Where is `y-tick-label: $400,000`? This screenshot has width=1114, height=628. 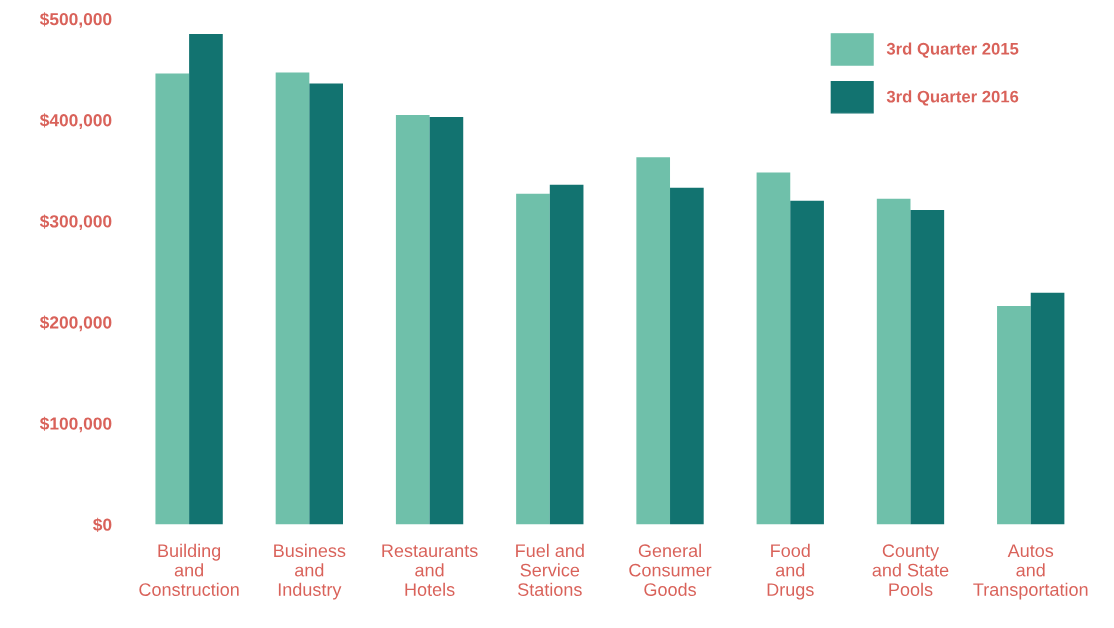
y-tick-label: $400,000 is located at coordinates (75, 121).